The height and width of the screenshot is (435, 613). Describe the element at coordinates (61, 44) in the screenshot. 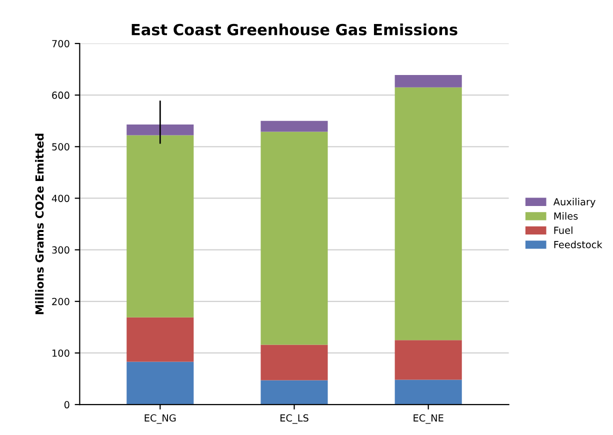

I see `y-tick-label: 700` at that location.